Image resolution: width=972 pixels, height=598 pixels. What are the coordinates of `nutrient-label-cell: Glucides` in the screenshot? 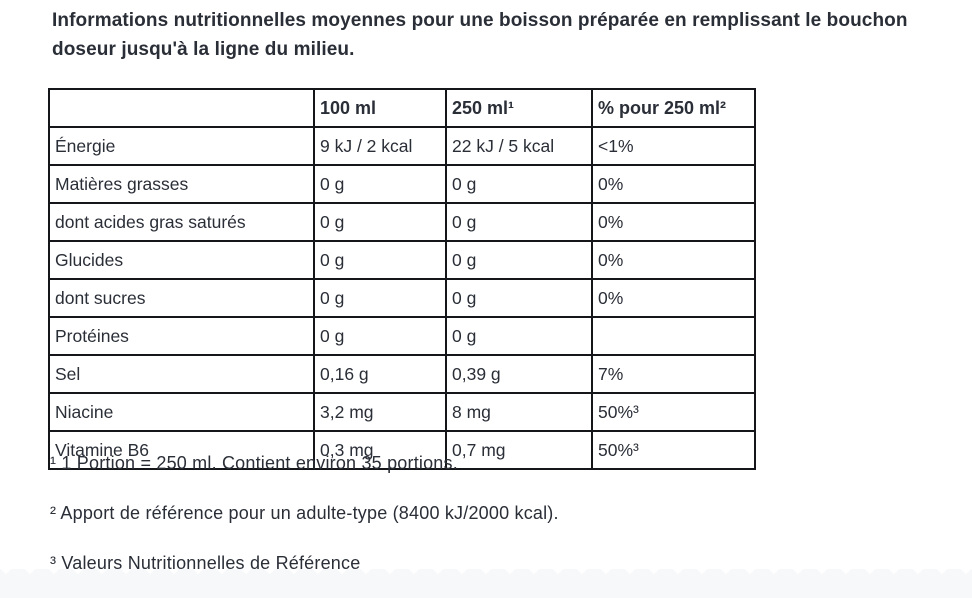 It's located at (181, 260).